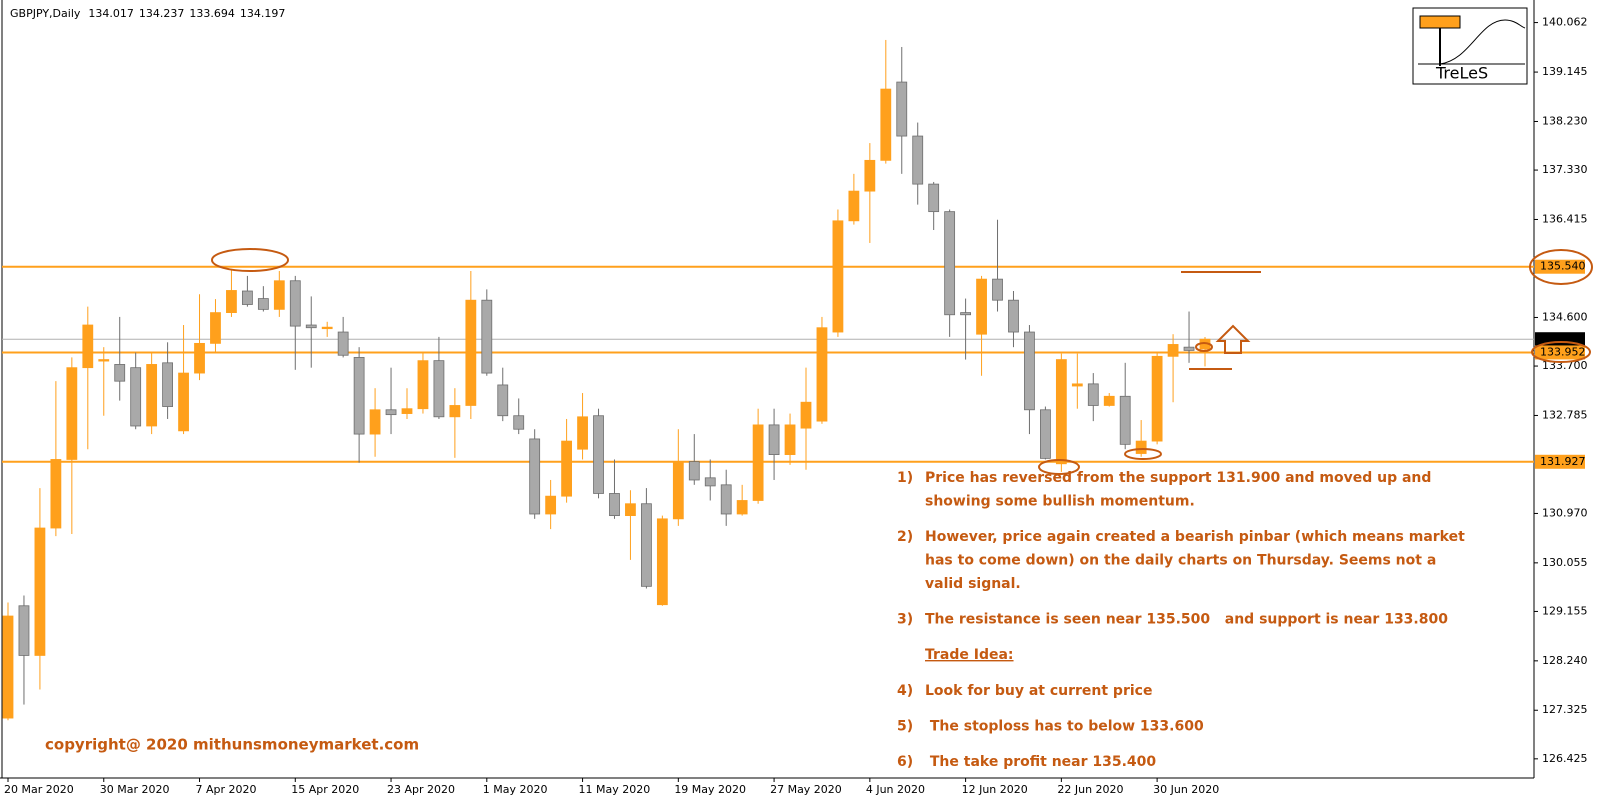  I want to click on x-tick-label: 19 May 2020, so click(710, 789).